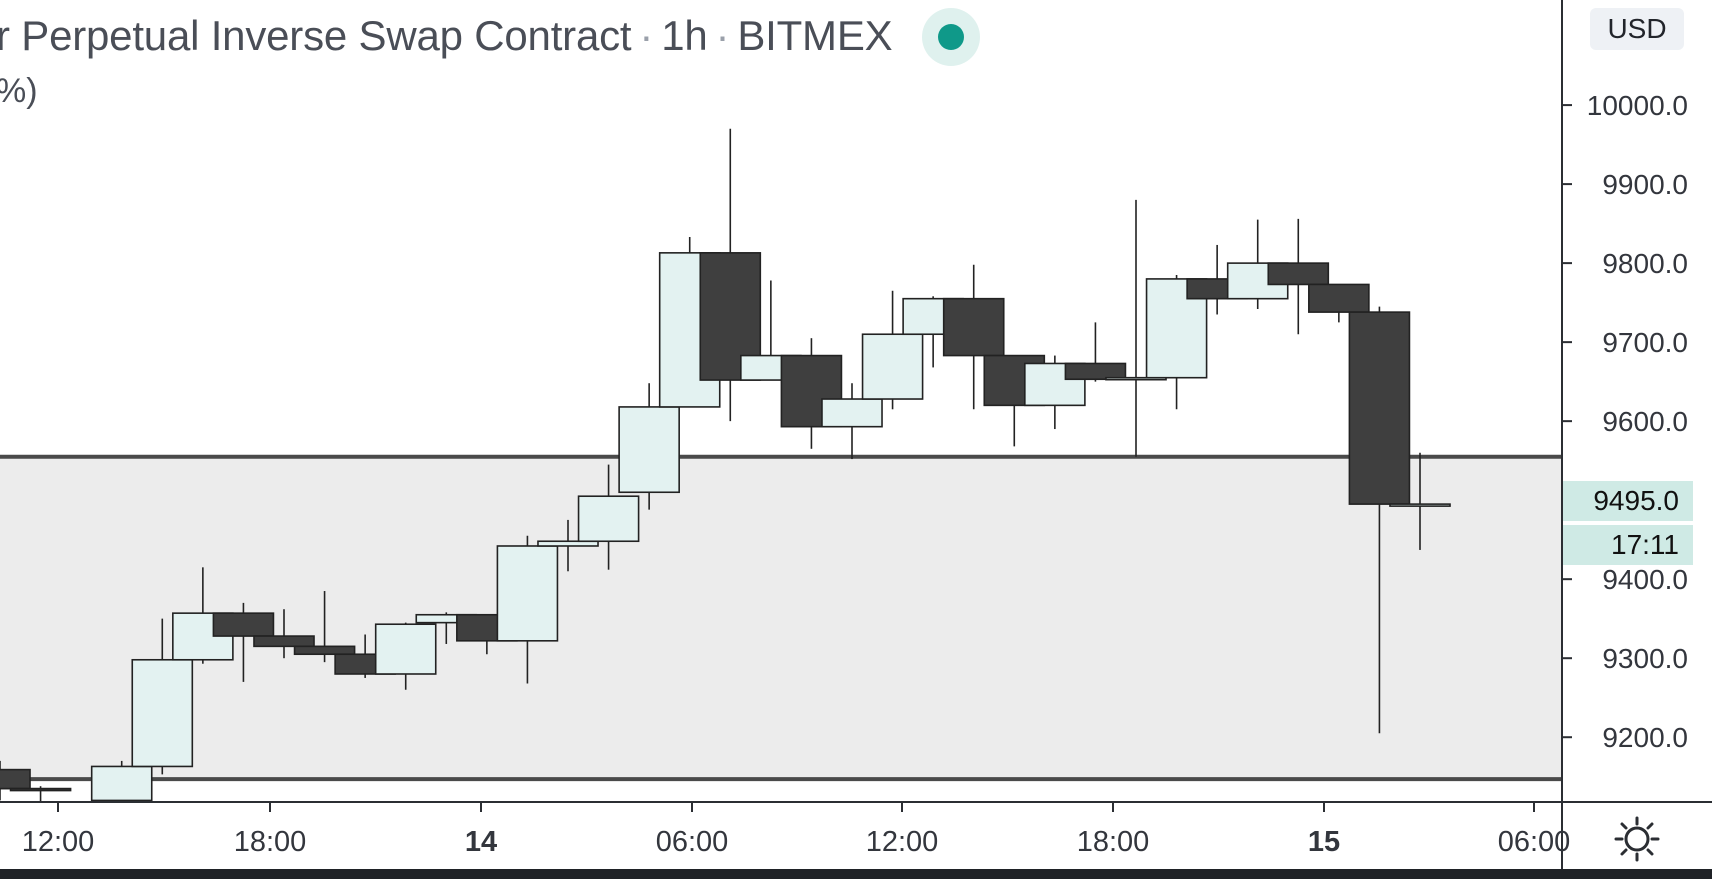  What do you see at coordinates (1637, 105) in the screenshot?
I see `price-axis-label: 10000.0` at bounding box center [1637, 105].